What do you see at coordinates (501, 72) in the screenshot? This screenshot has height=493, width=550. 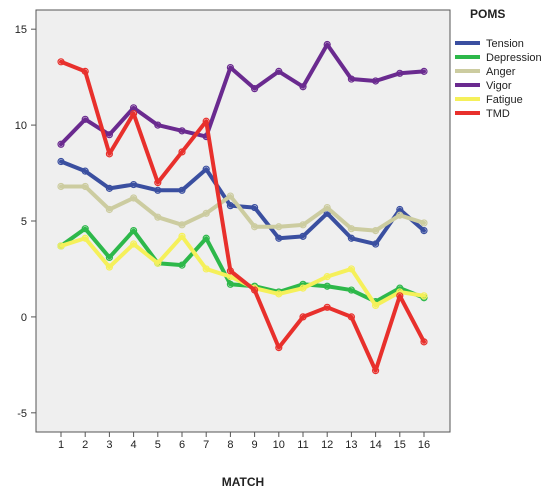 I see `legend-label-anger: Anger` at bounding box center [501, 72].